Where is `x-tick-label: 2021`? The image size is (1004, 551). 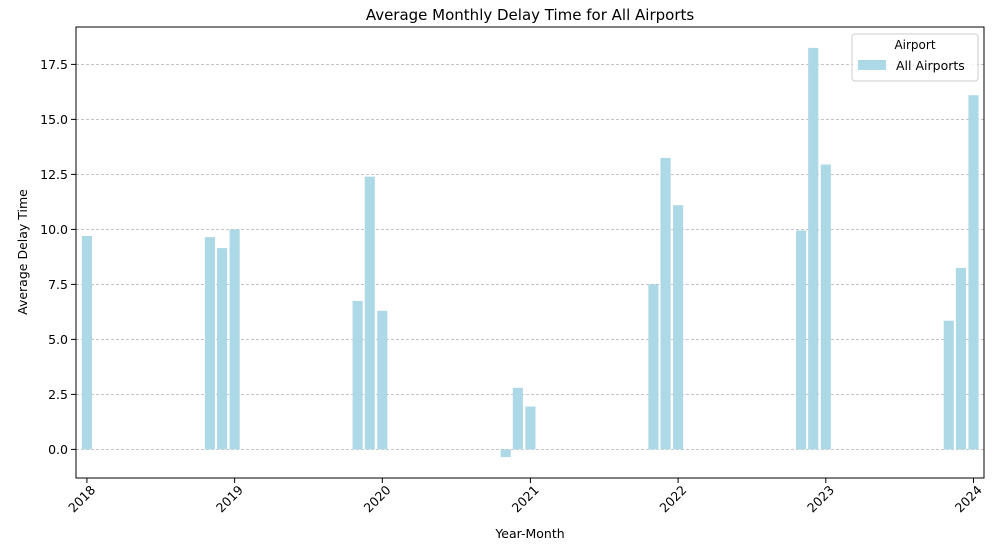 x-tick-label: 2021 is located at coordinates (525, 498).